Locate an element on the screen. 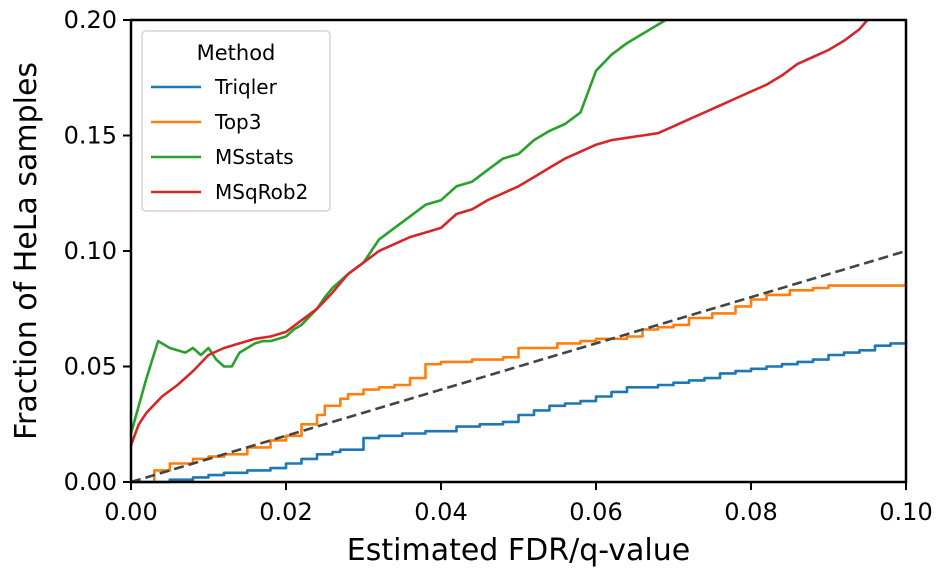 This screenshot has width=947, height=576. legend-title: Method is located at coordinates (236, 53).